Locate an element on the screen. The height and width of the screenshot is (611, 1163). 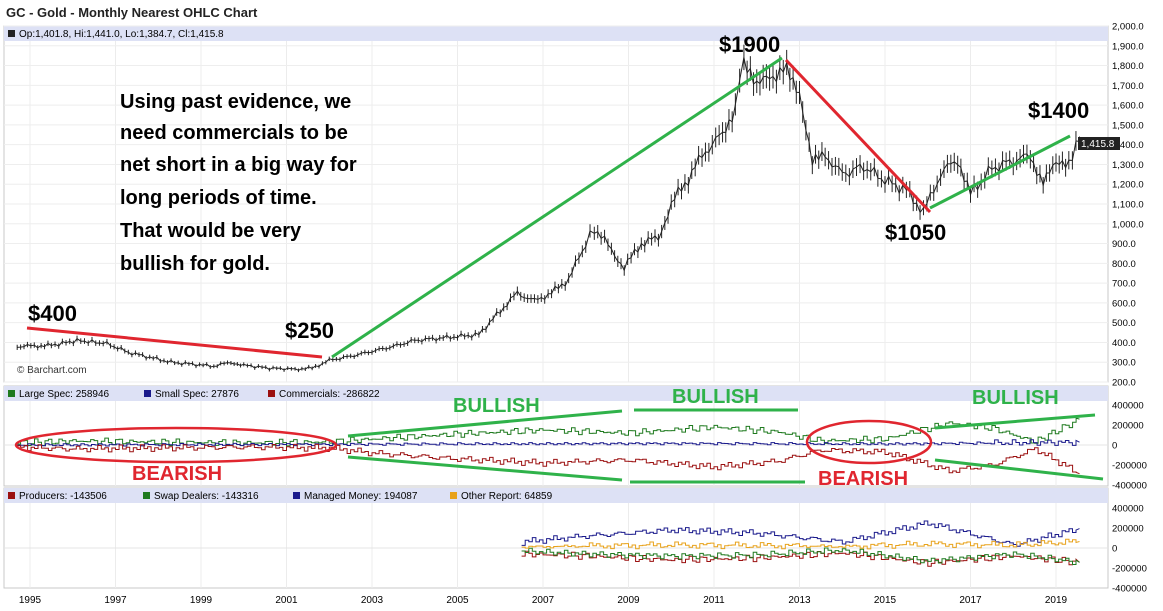
price-y-tick-label: 700.0 is located at coordinates (1124, 284).